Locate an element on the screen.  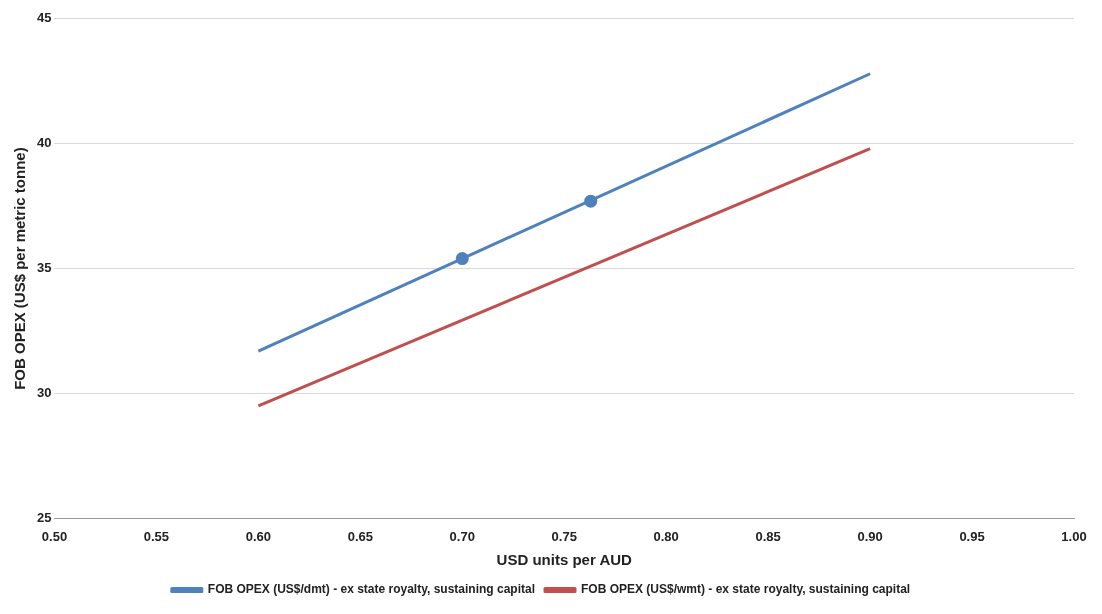
y-tick-label: 30 is located at coordinates (44, 393).